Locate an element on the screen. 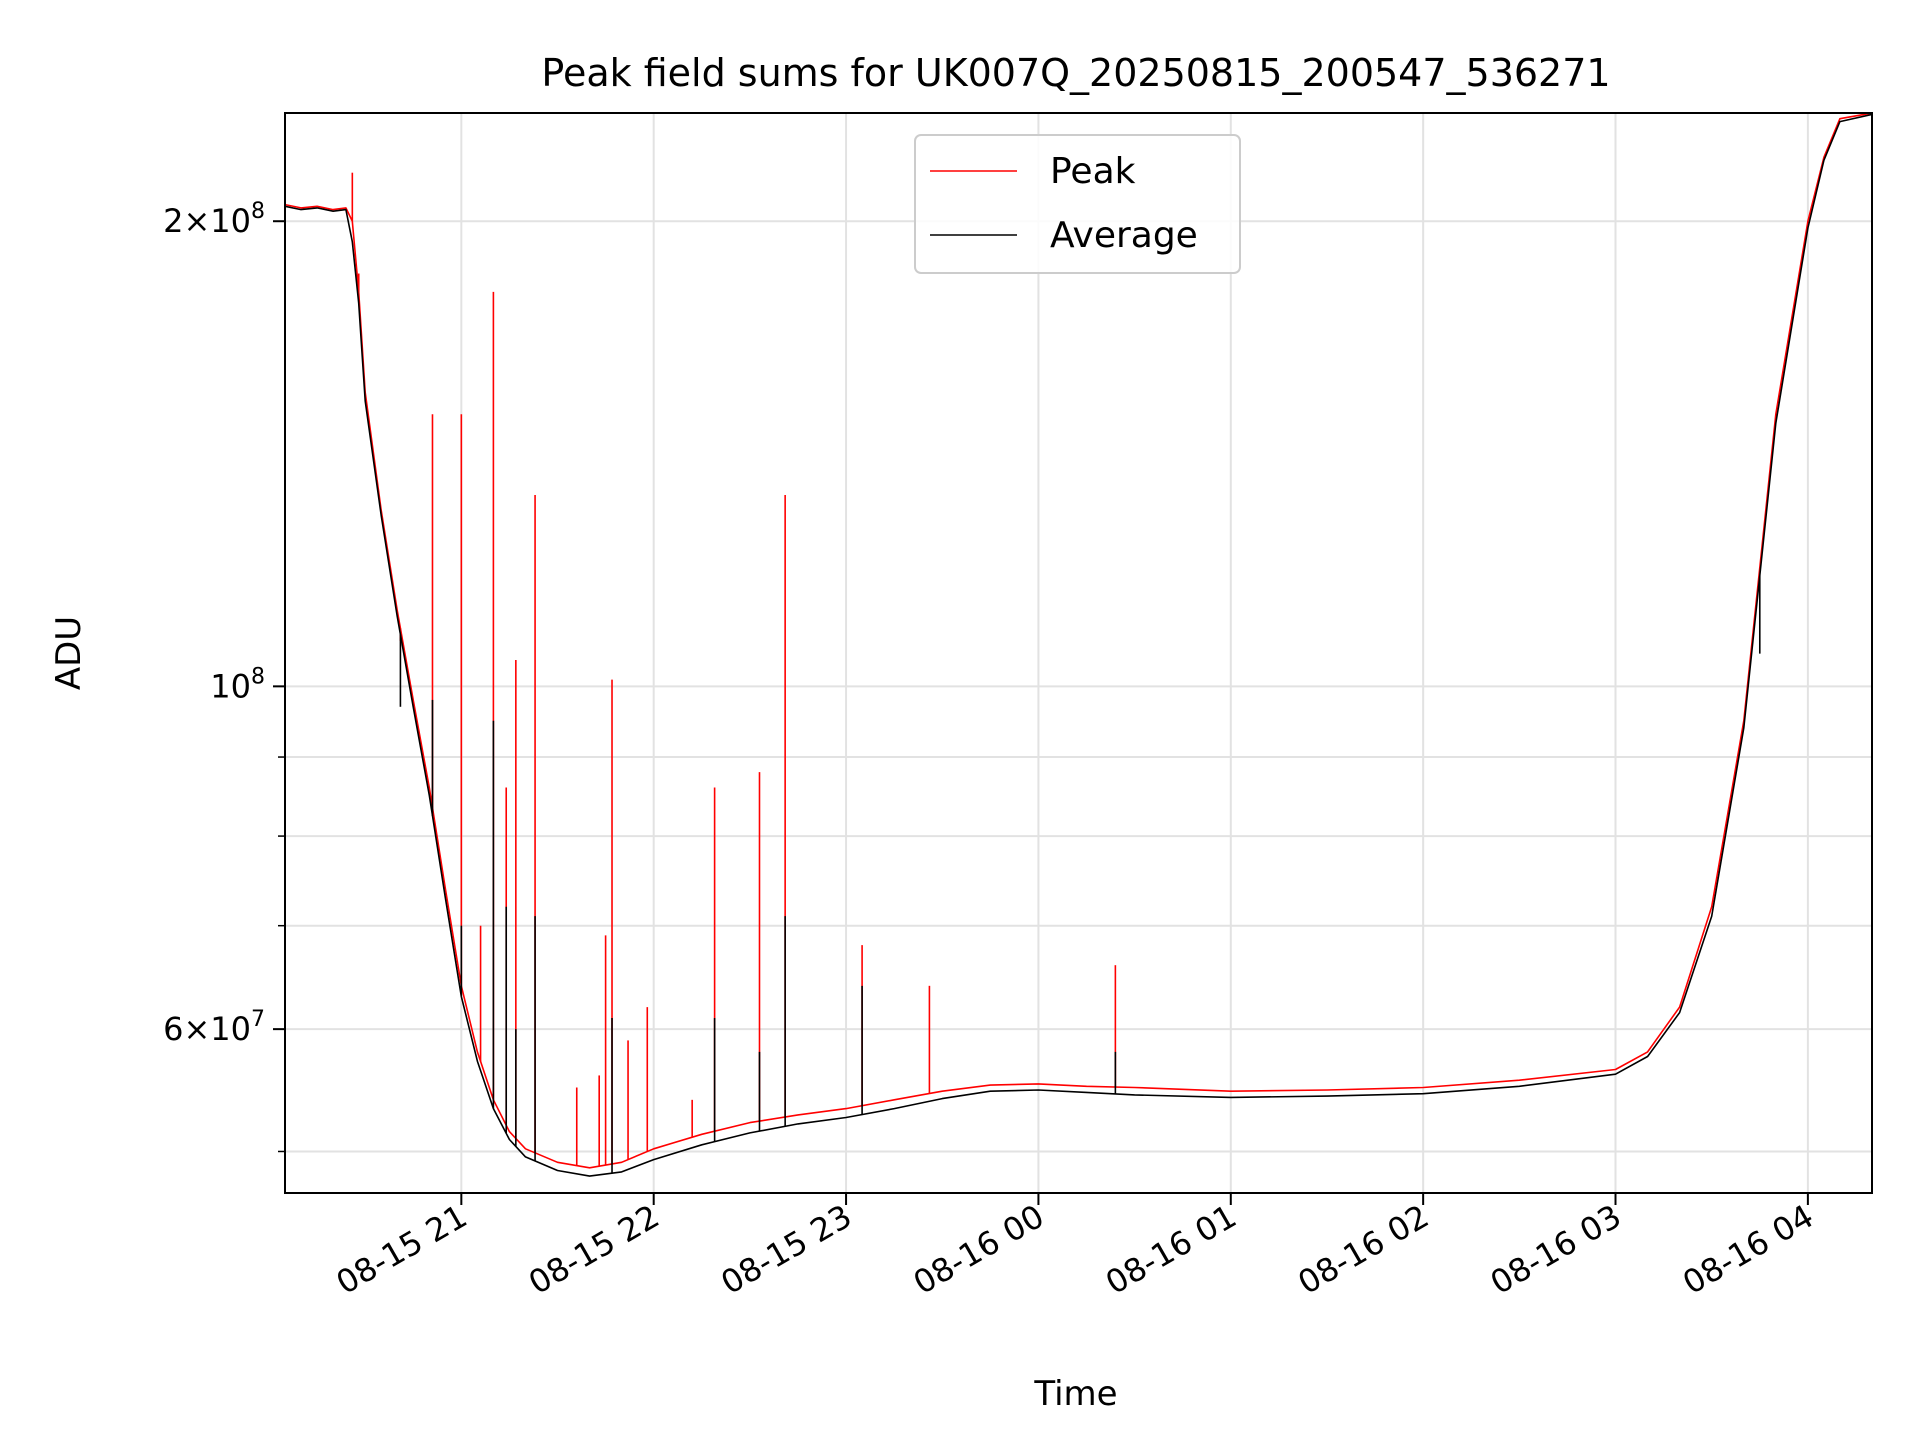  legend-label-average: Average is located at coordinates (1124, 235).